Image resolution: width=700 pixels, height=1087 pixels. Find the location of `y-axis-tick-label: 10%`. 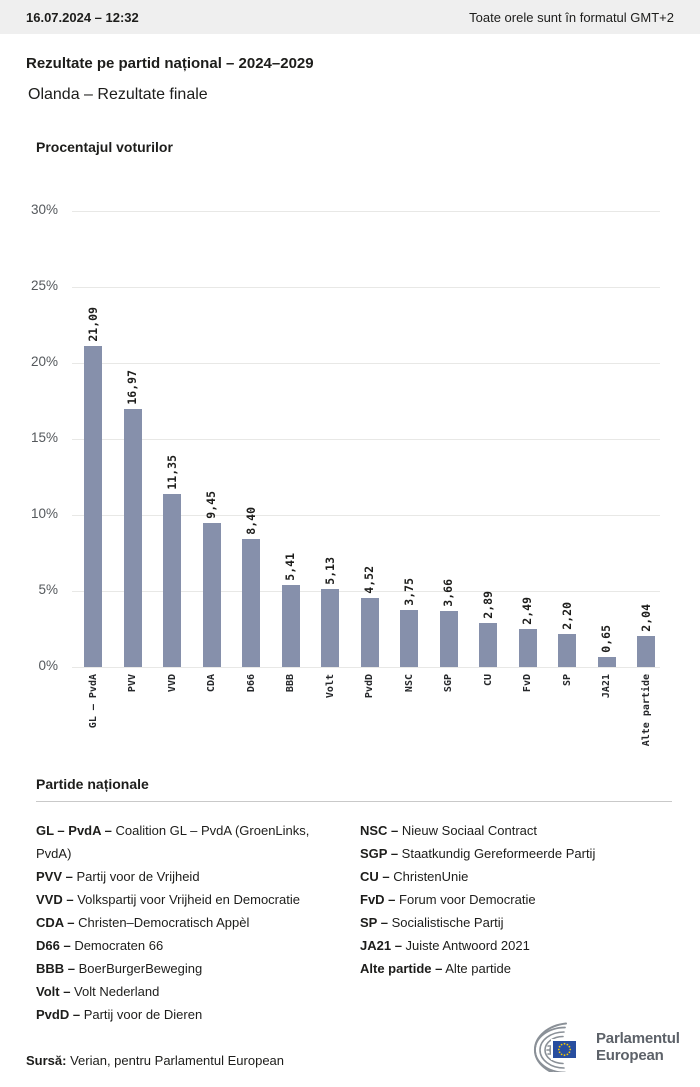

y-axis-tick-label: 10% is located at coordinates (44, 513).